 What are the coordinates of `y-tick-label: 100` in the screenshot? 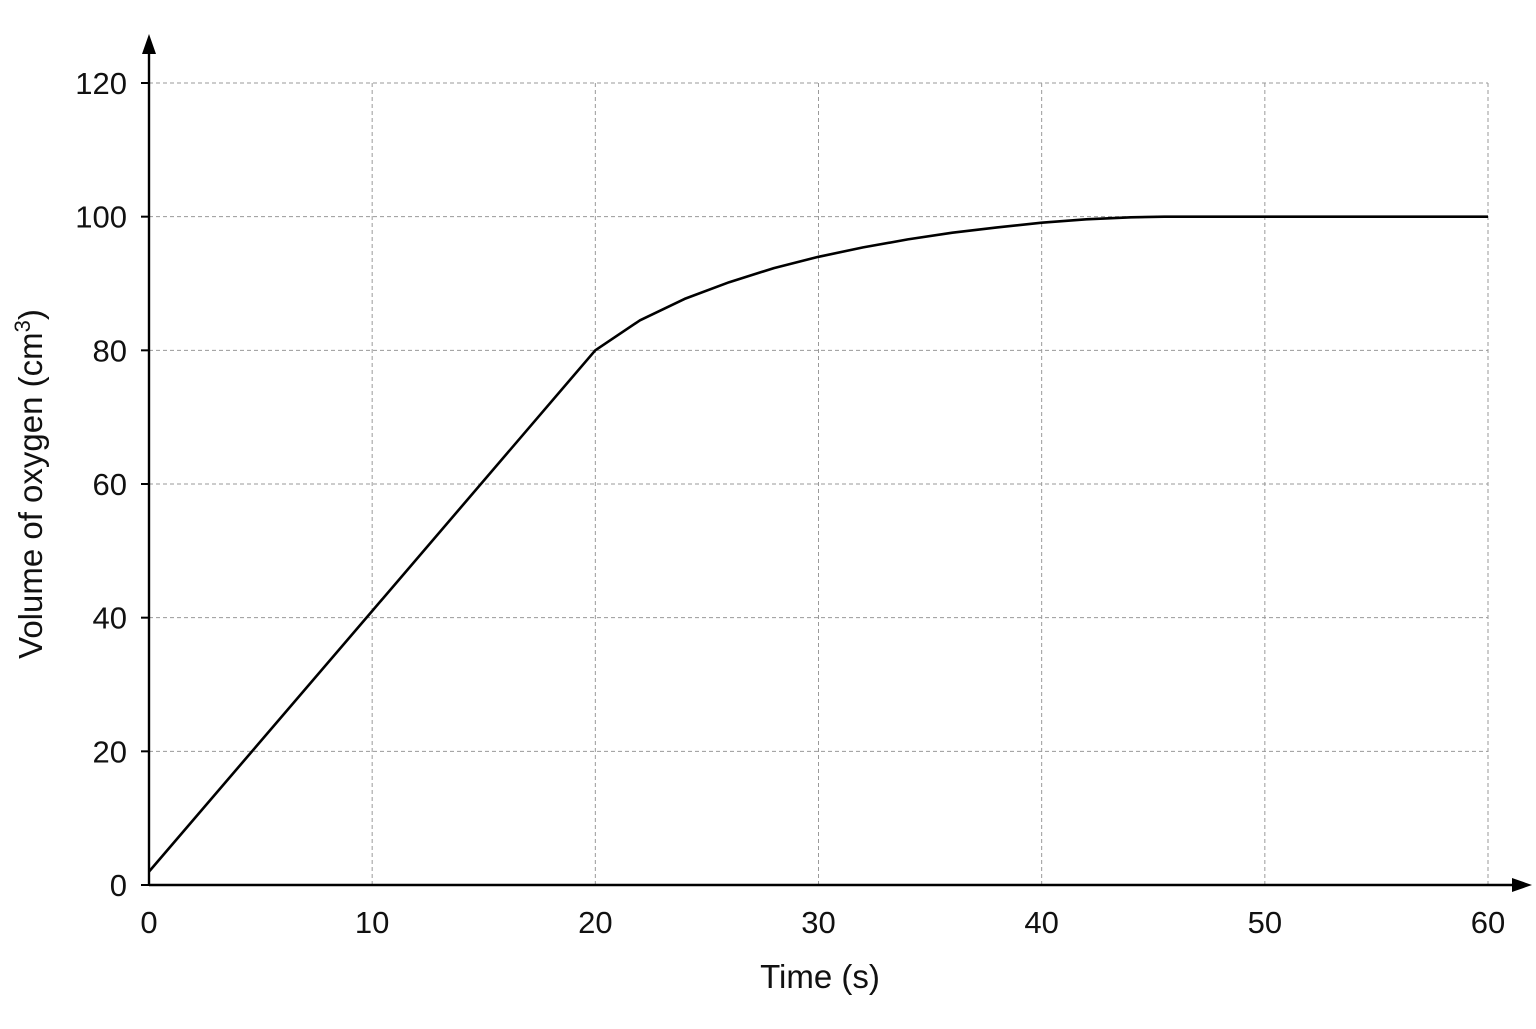 It's located at (101, 217).